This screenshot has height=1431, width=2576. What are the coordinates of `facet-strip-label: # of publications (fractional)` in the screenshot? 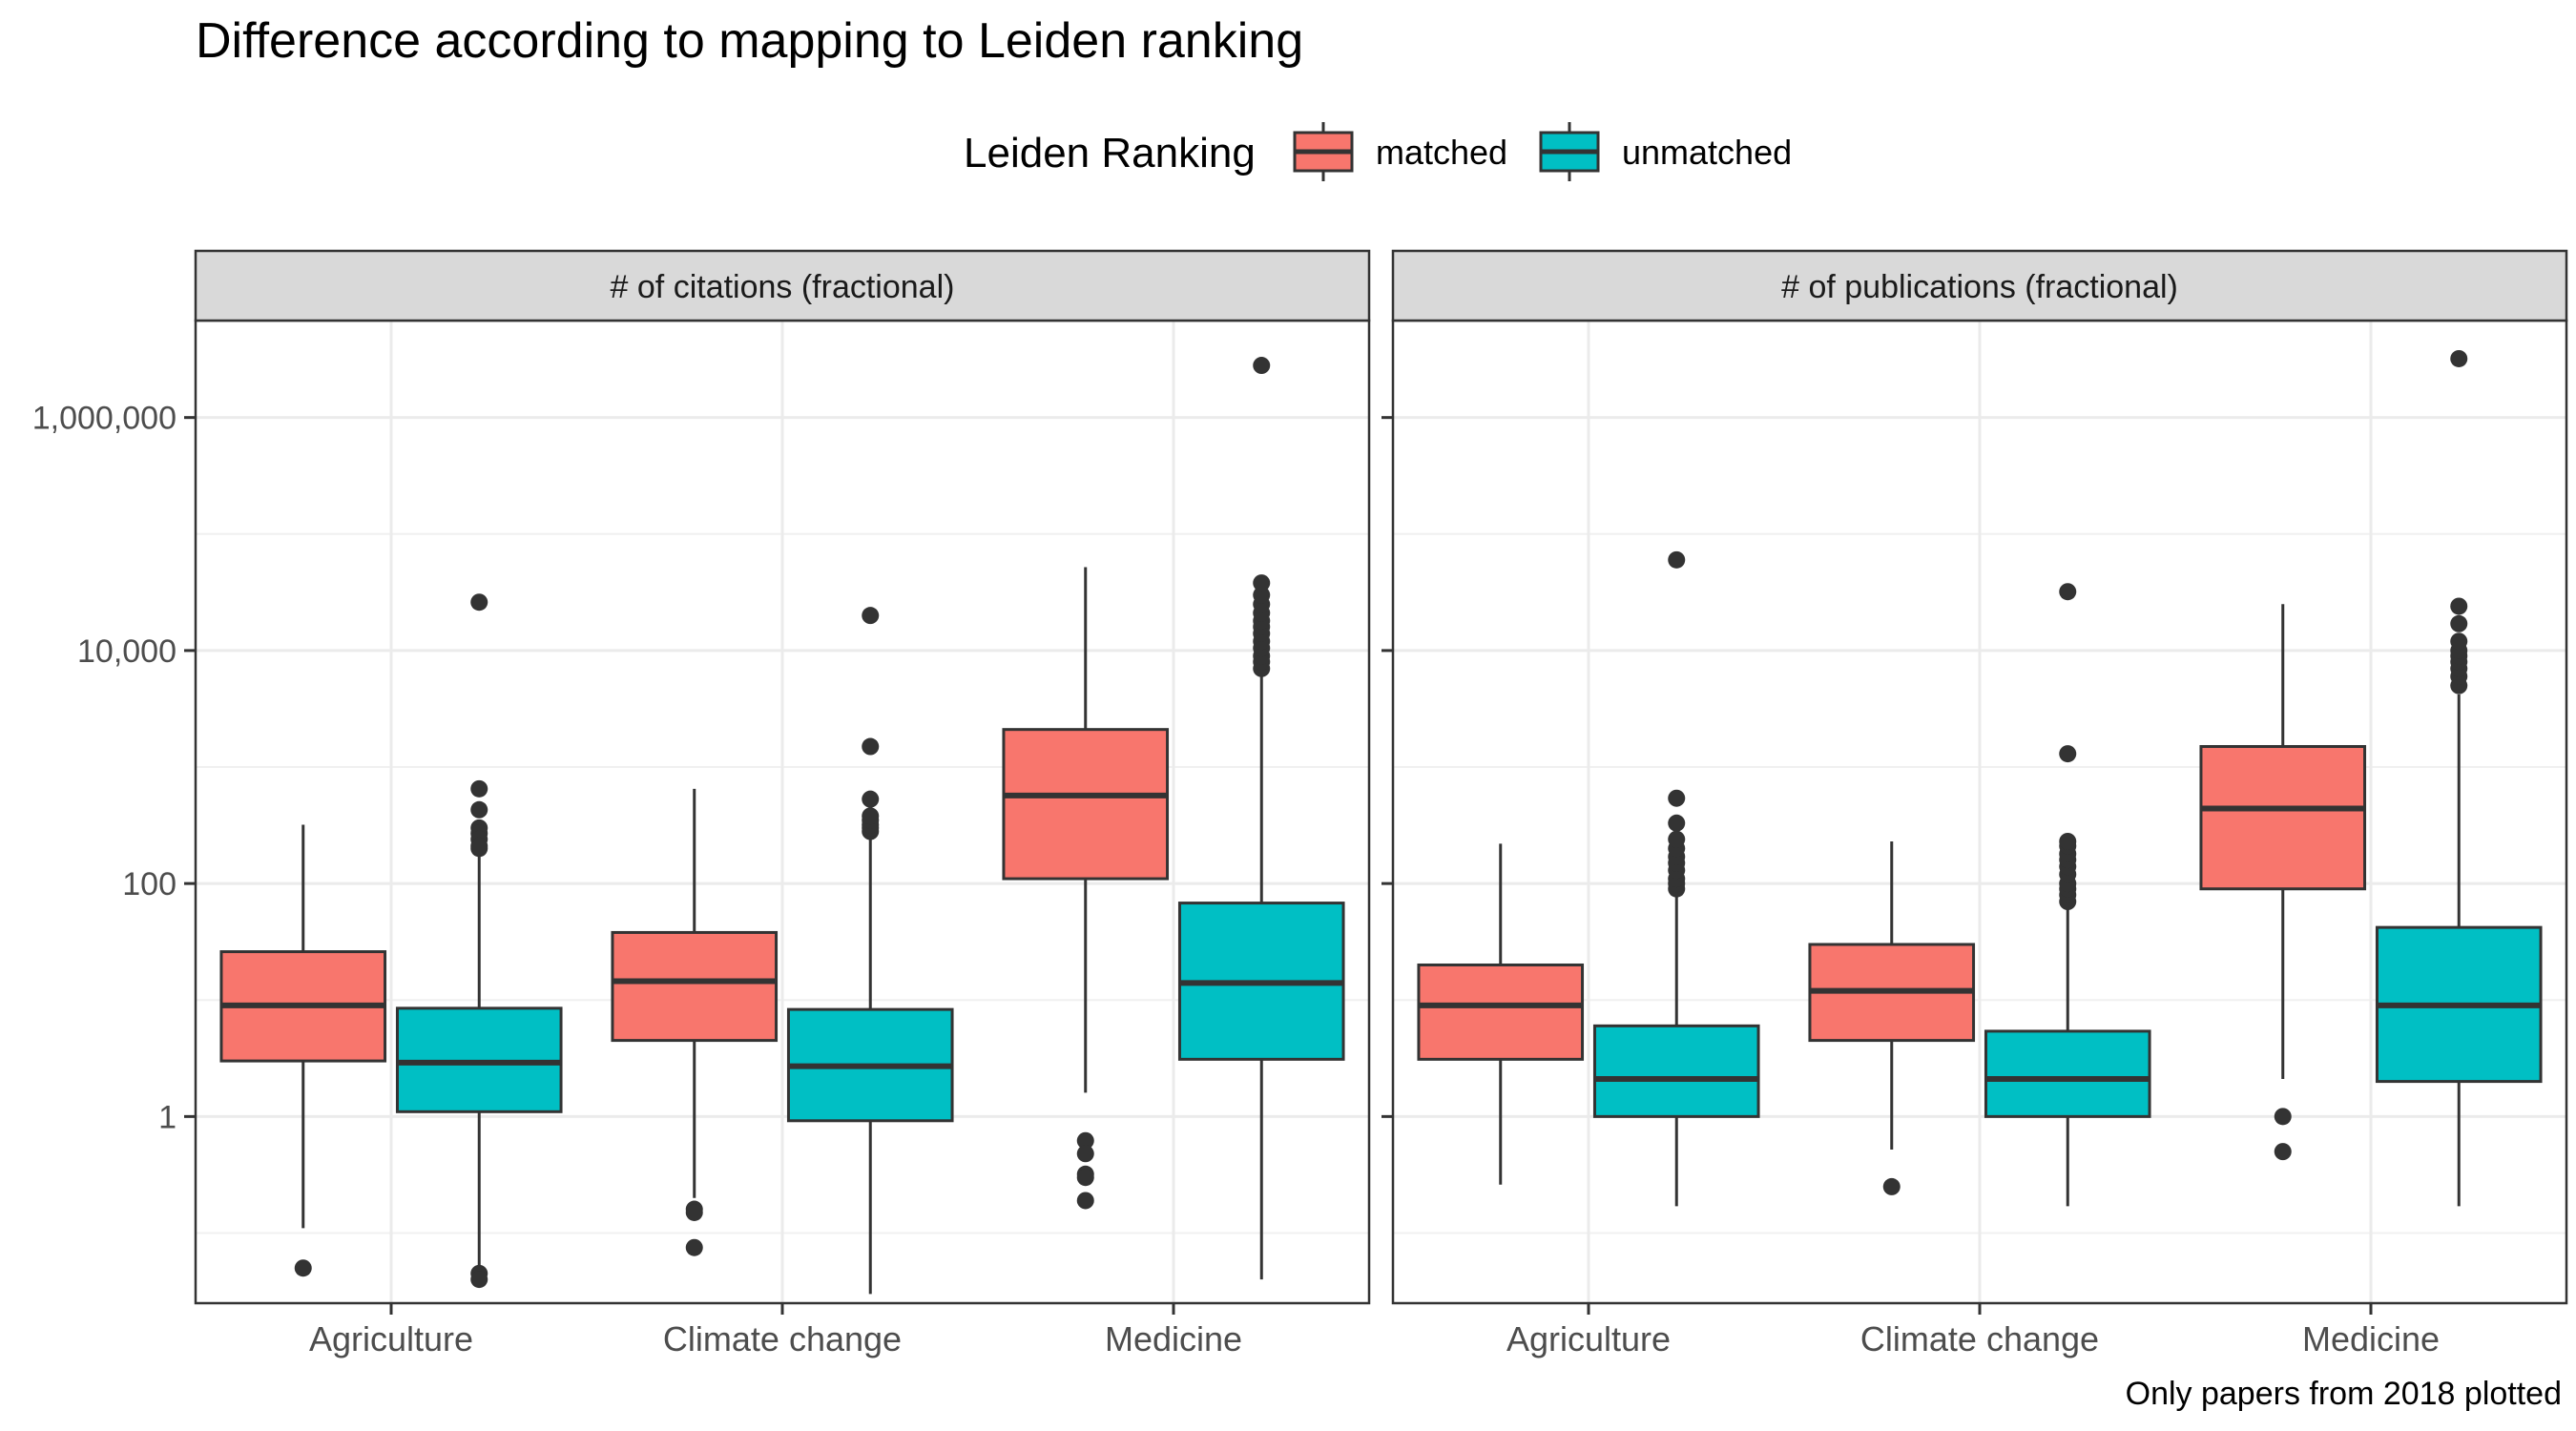 It's located at (1979, 287).